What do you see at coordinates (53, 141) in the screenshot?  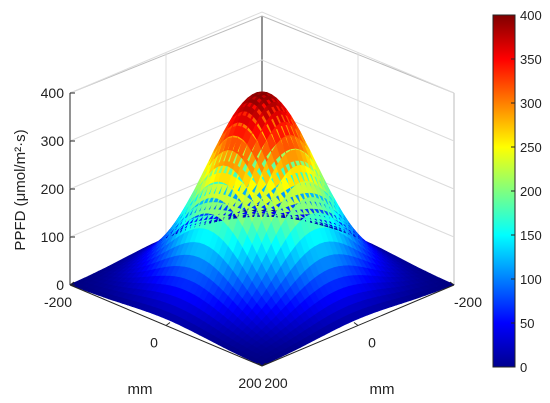 I see `z-tick-label: 300` at bounding box center [53, 141].